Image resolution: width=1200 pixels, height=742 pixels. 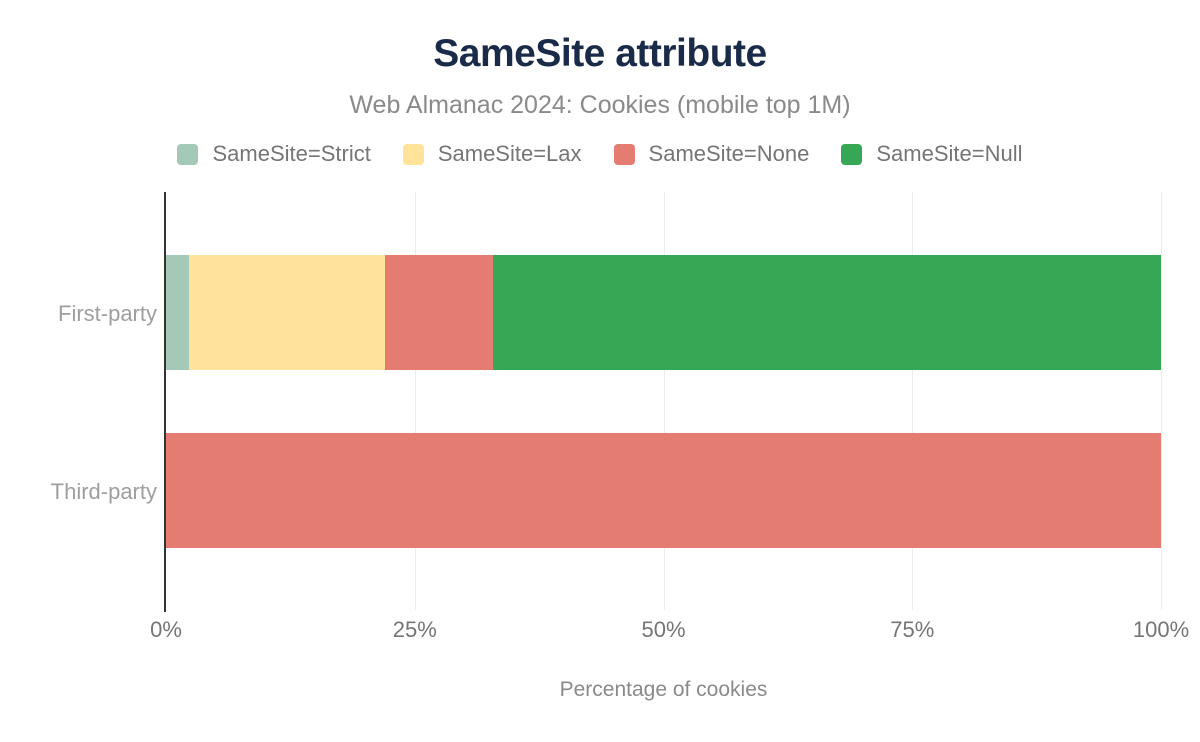 What do you see at coordinates (912, 629) in the screenshot?
I see `x-tick-label-75: 75%` at bounding box center [912, 629].